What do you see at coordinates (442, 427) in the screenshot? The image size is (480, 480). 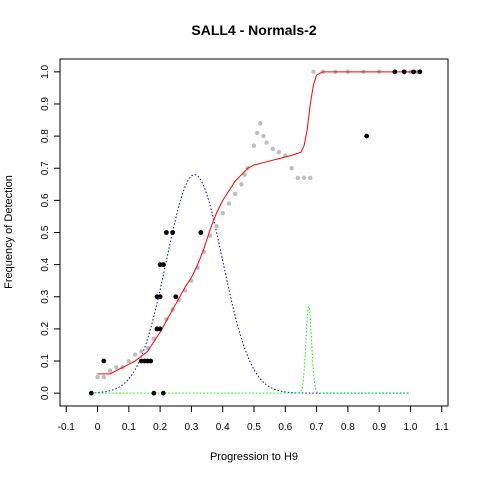 I see `x-tick-label: 1.1` at bounding box center [442, 427].